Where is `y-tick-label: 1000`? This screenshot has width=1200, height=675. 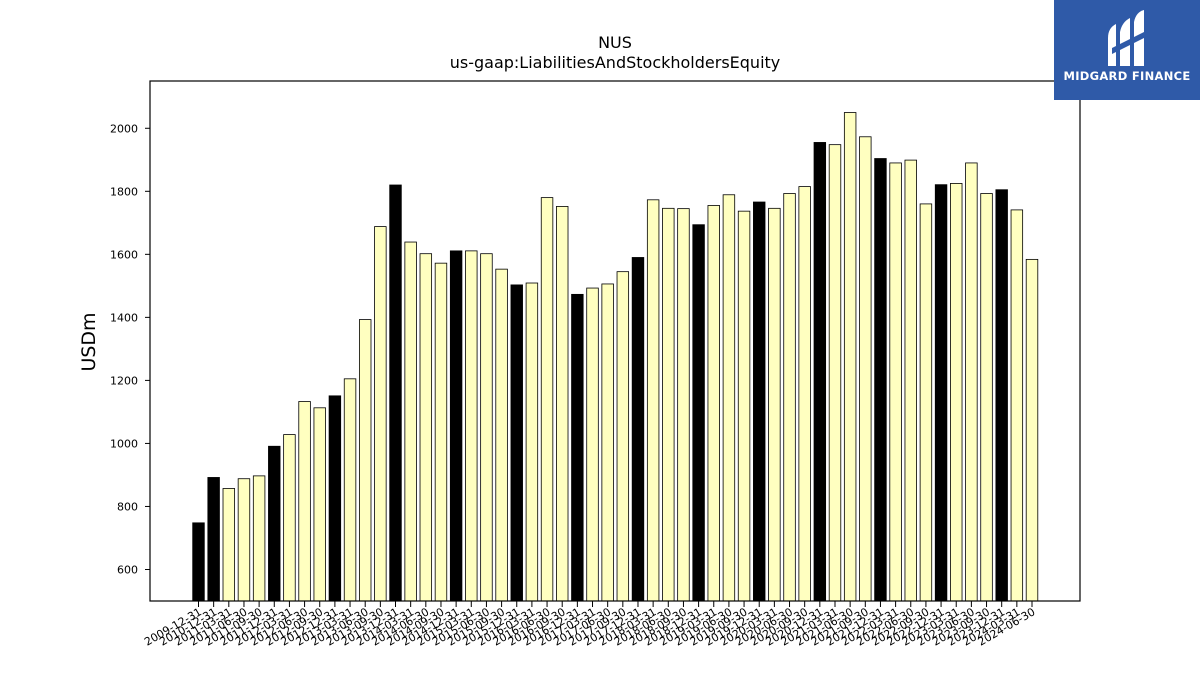 y-tick-label: 1000 is located at coordinates (124, 443).